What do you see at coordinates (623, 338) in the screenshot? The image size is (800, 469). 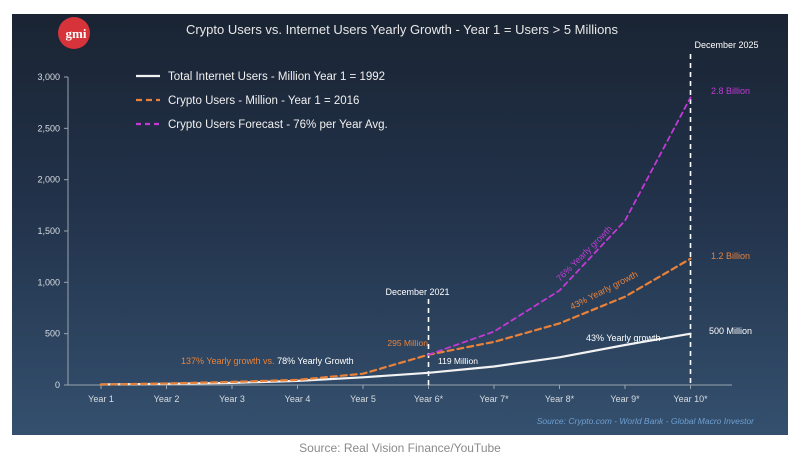 I see `annotation-internet-growth: 43% Yearly growth` at bounding box center [623, 338].